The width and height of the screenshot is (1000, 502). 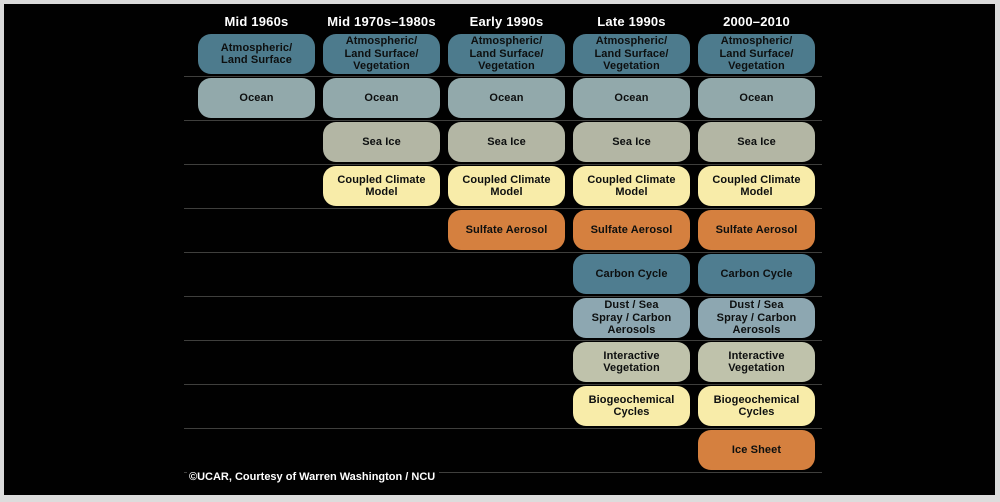 I want to click on row-line-sulfate-aerosol, so click(x=503, y=252).